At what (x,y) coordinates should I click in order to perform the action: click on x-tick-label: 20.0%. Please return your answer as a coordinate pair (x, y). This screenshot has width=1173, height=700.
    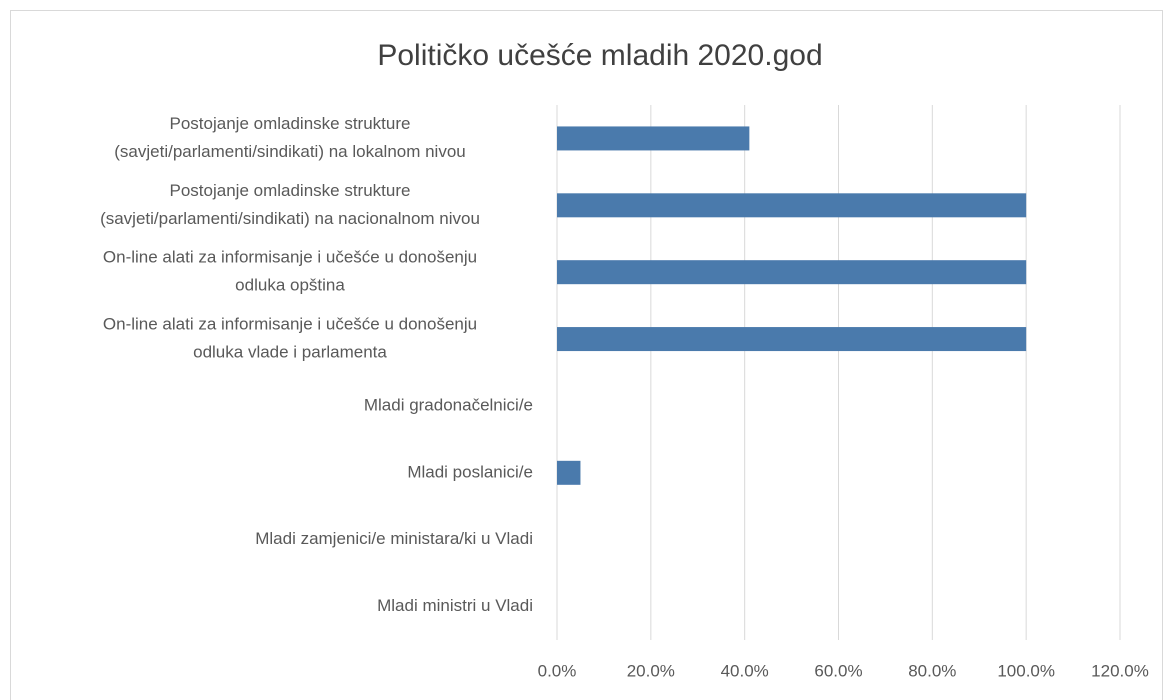
    Looking at the image, I should click on (651, 670).